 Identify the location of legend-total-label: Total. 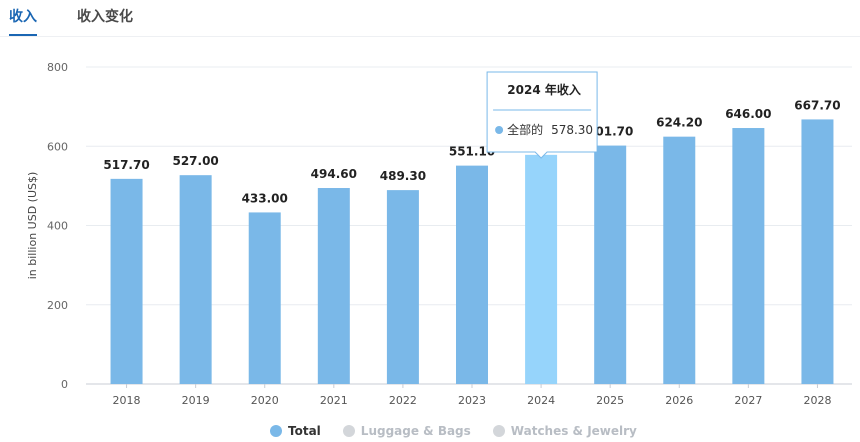
(304, 431).